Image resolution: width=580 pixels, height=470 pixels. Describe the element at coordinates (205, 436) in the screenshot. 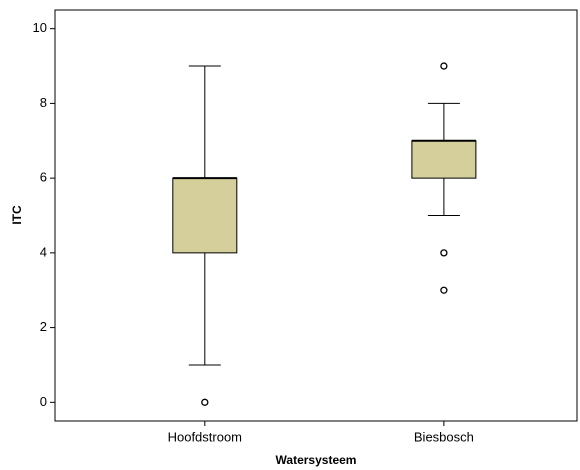

I see `x-tick-label: Hoofdstroom` at that location.